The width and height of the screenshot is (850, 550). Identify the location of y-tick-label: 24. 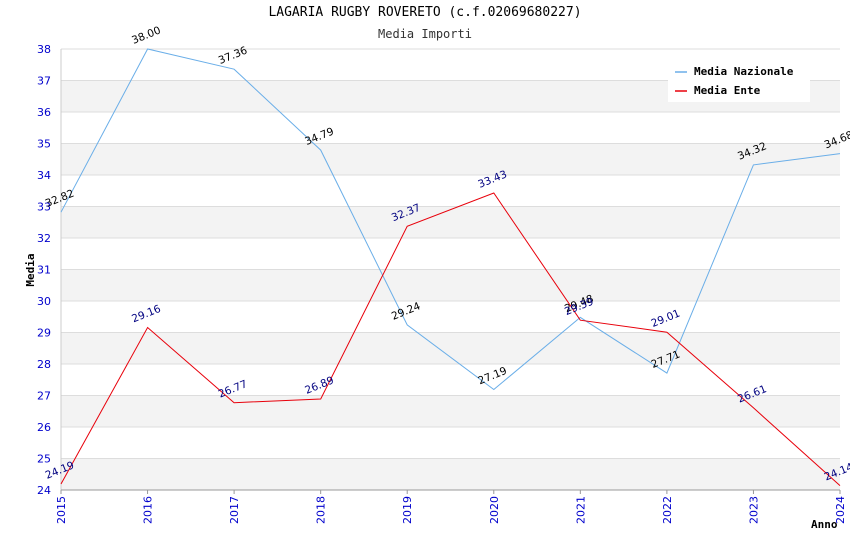
(44, 490).